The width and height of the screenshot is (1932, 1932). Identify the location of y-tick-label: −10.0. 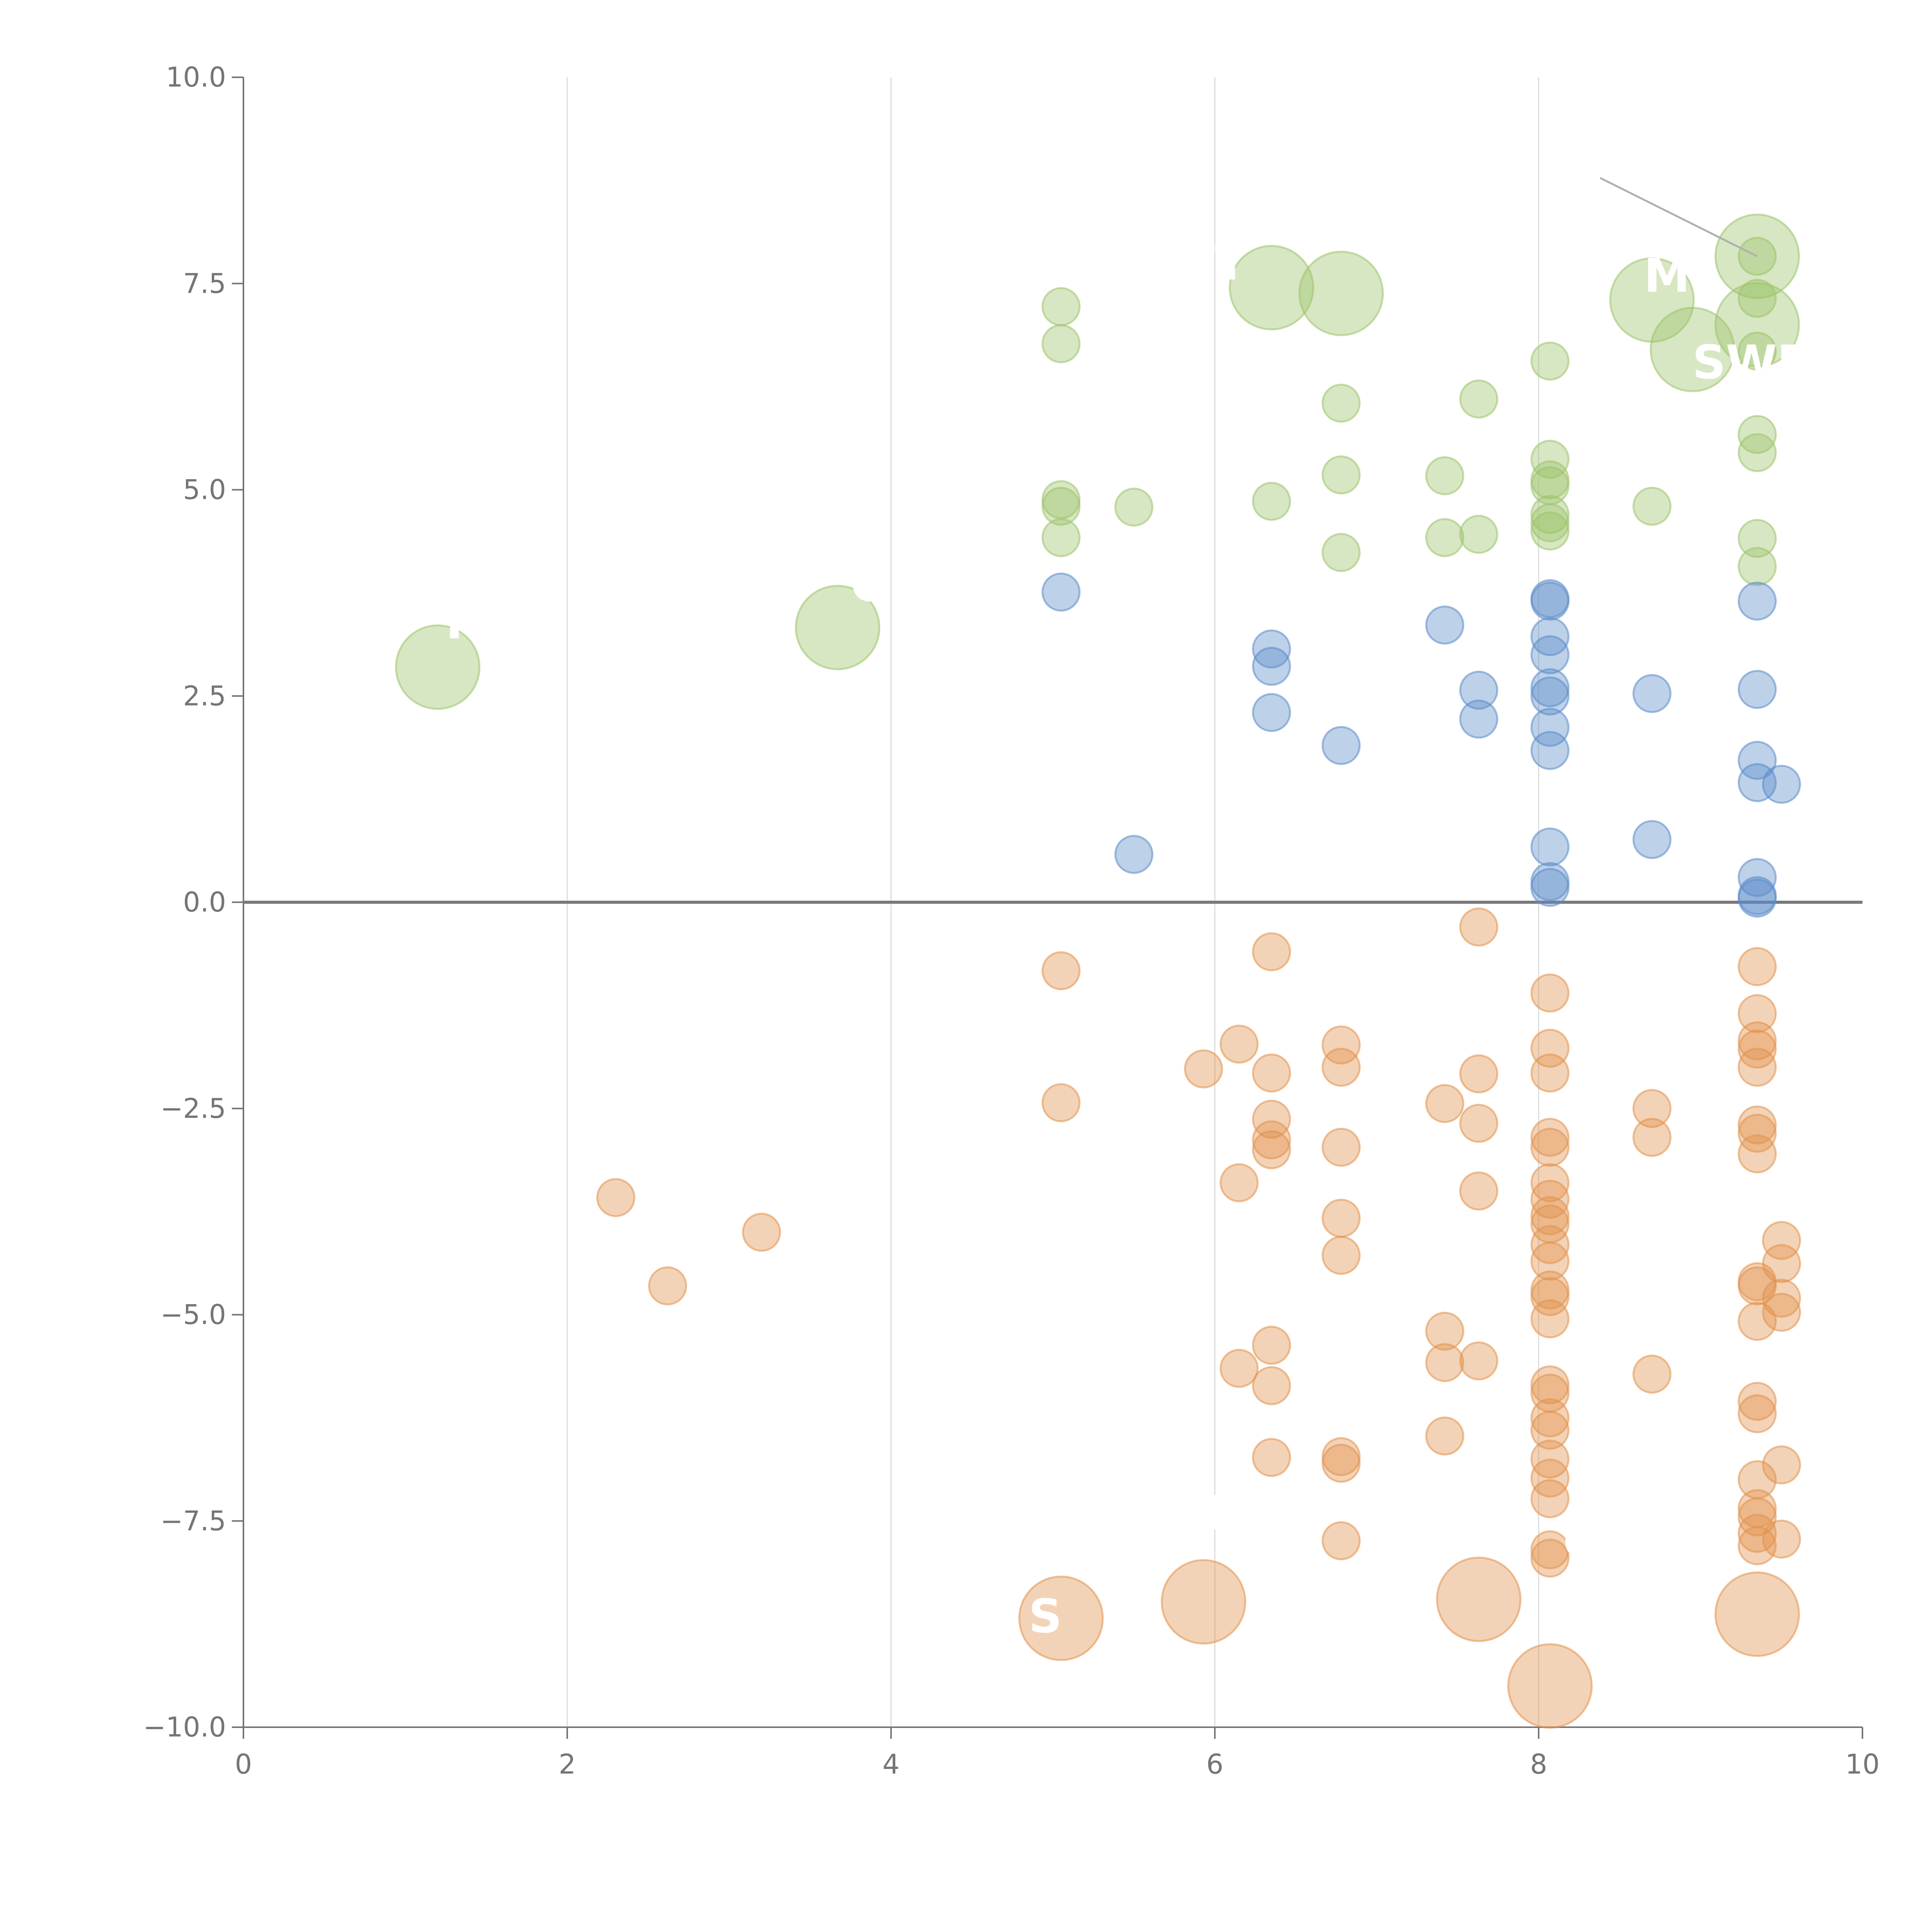
(184, 1727).